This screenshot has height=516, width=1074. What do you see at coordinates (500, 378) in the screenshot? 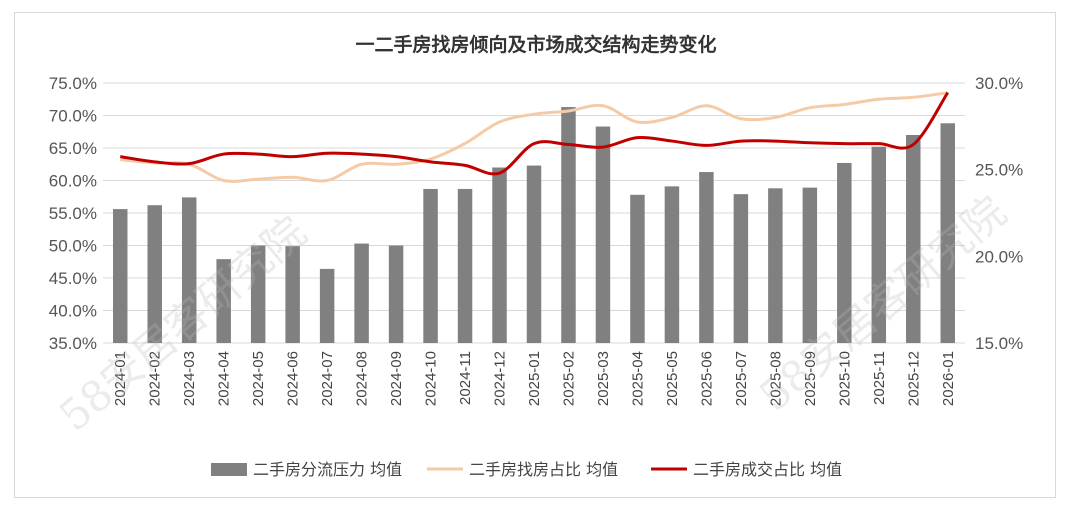
I see `x-tick-label: 2024-12` at bounding box center [500, 378].